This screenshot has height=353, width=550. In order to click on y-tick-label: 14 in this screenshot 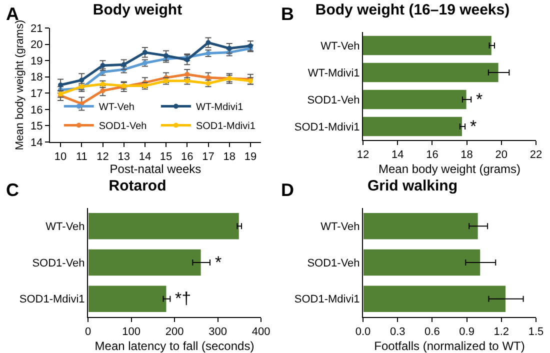, I will do `click(36, 142)`.